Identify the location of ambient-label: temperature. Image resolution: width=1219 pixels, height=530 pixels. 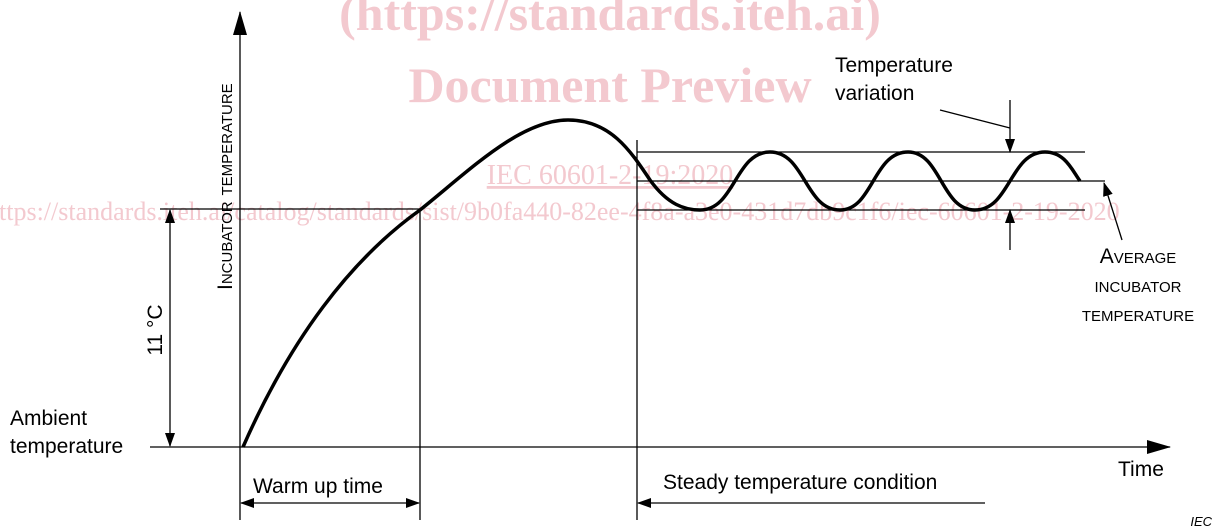
(66, 446).